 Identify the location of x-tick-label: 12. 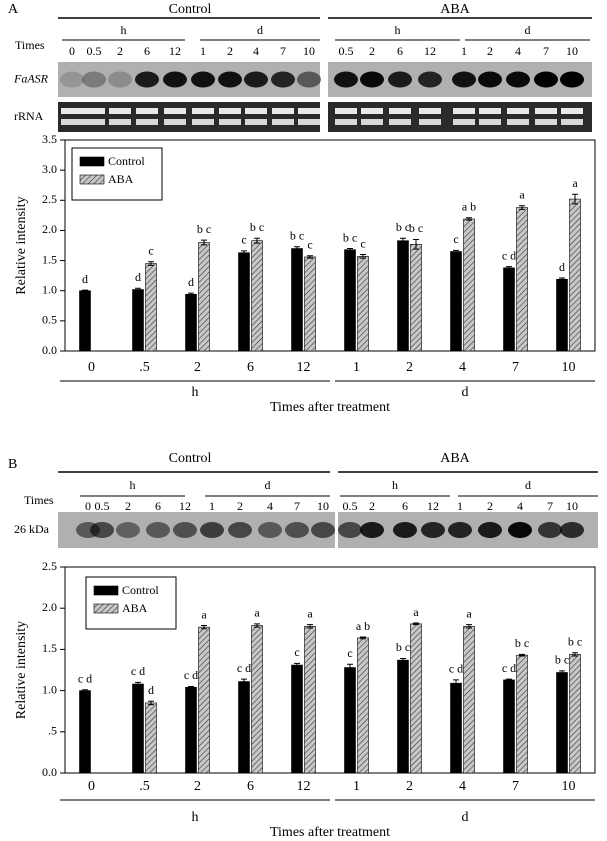
(304, 367).